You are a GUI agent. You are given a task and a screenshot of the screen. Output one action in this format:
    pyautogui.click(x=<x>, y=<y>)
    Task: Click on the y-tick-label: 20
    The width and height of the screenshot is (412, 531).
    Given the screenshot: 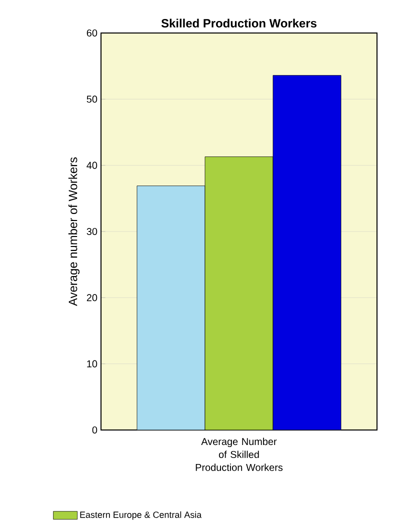 What is the action you would take?
    pyautogui.click(x=92, y=298)
    